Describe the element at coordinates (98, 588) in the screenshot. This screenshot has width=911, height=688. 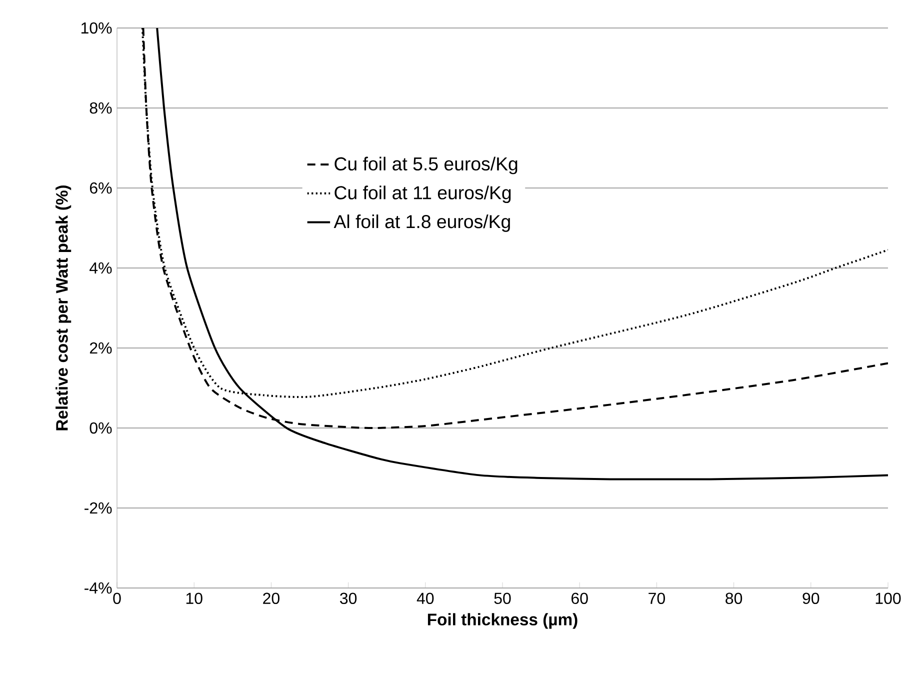
I see `y-tick-label: -4%` at that location.